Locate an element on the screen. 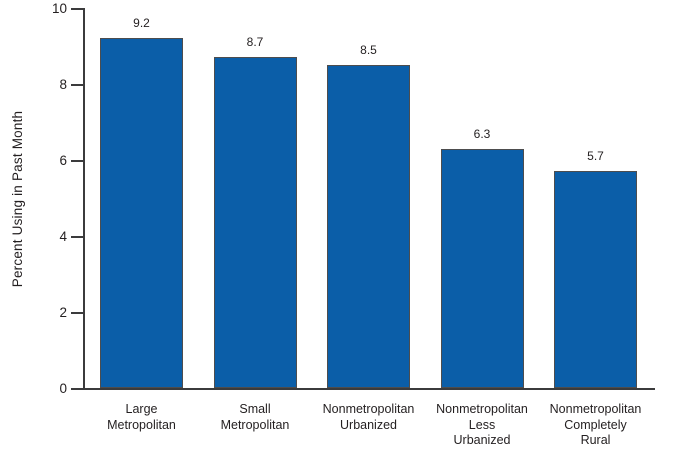  y-tick-label: 6 is located at coordinates (63, 160).